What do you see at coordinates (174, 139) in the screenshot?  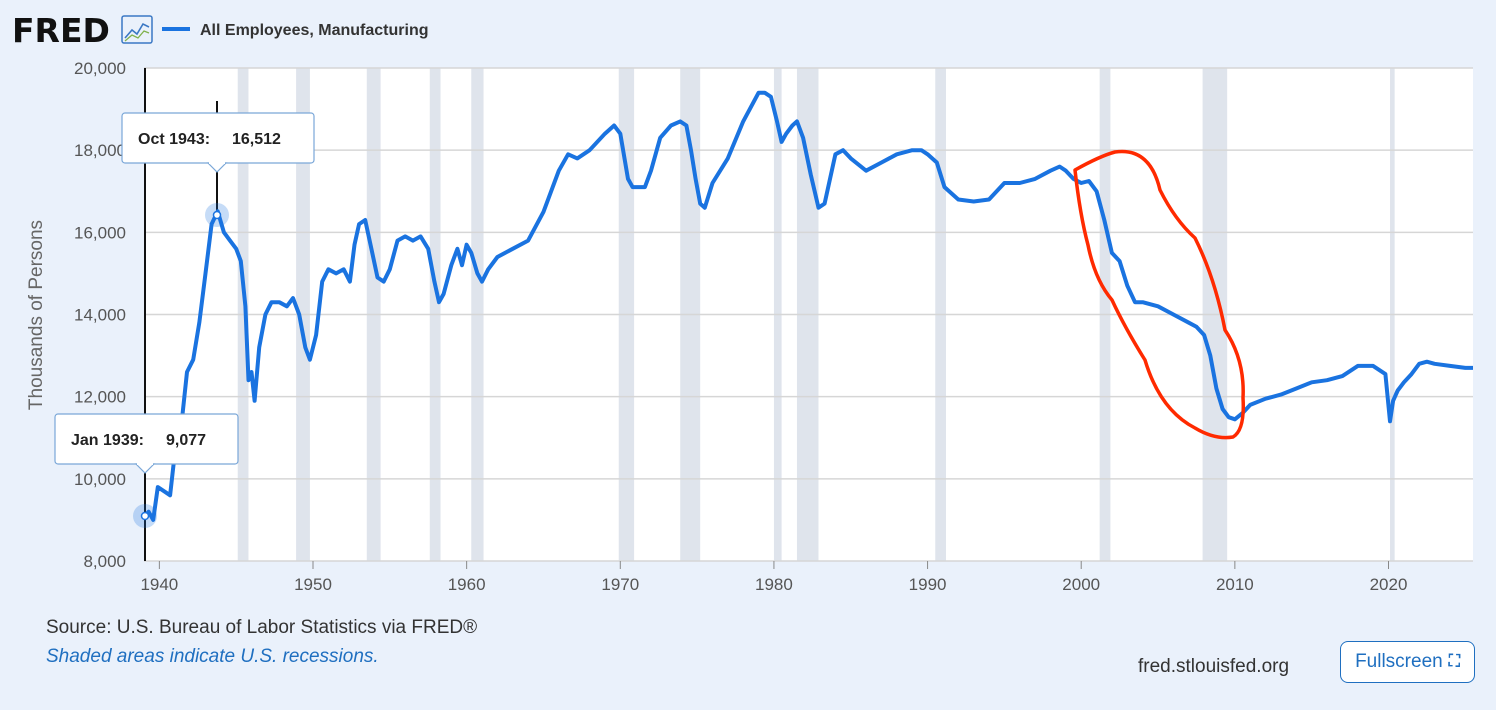 I see `tooltip-date: Oct 1943:` at bounding box center [174, 139].